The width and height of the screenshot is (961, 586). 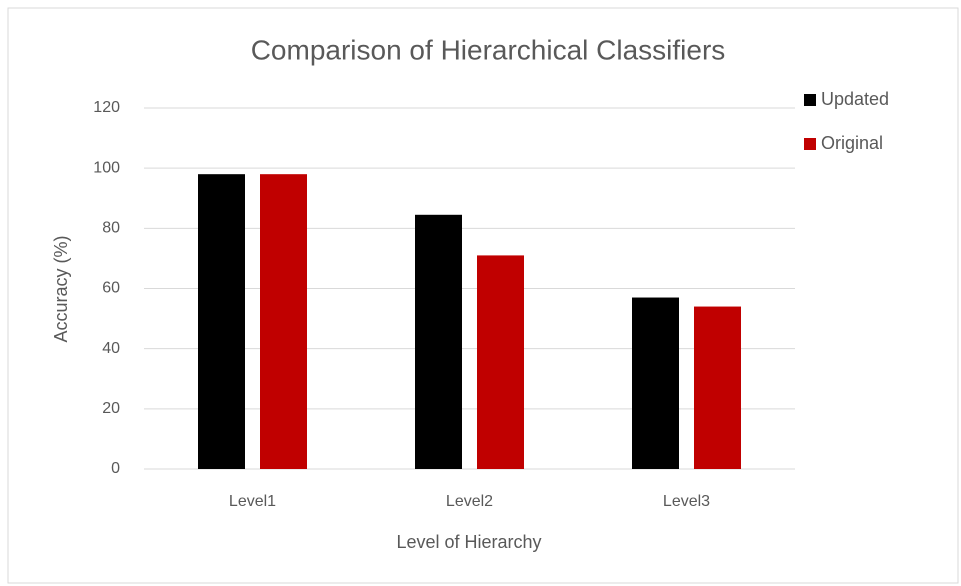 I want to click on y-tick-label: 120, so click(x=106, y=107).